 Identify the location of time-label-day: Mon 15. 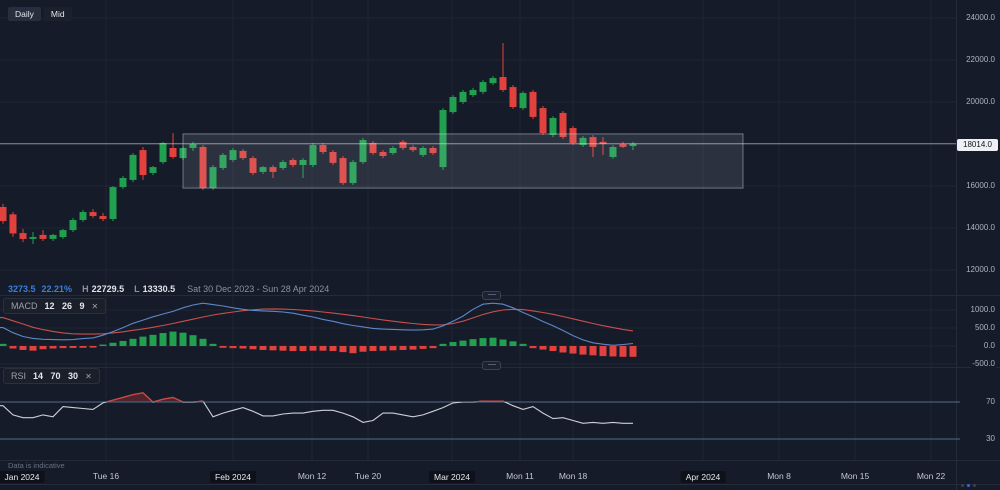
(855, 476).